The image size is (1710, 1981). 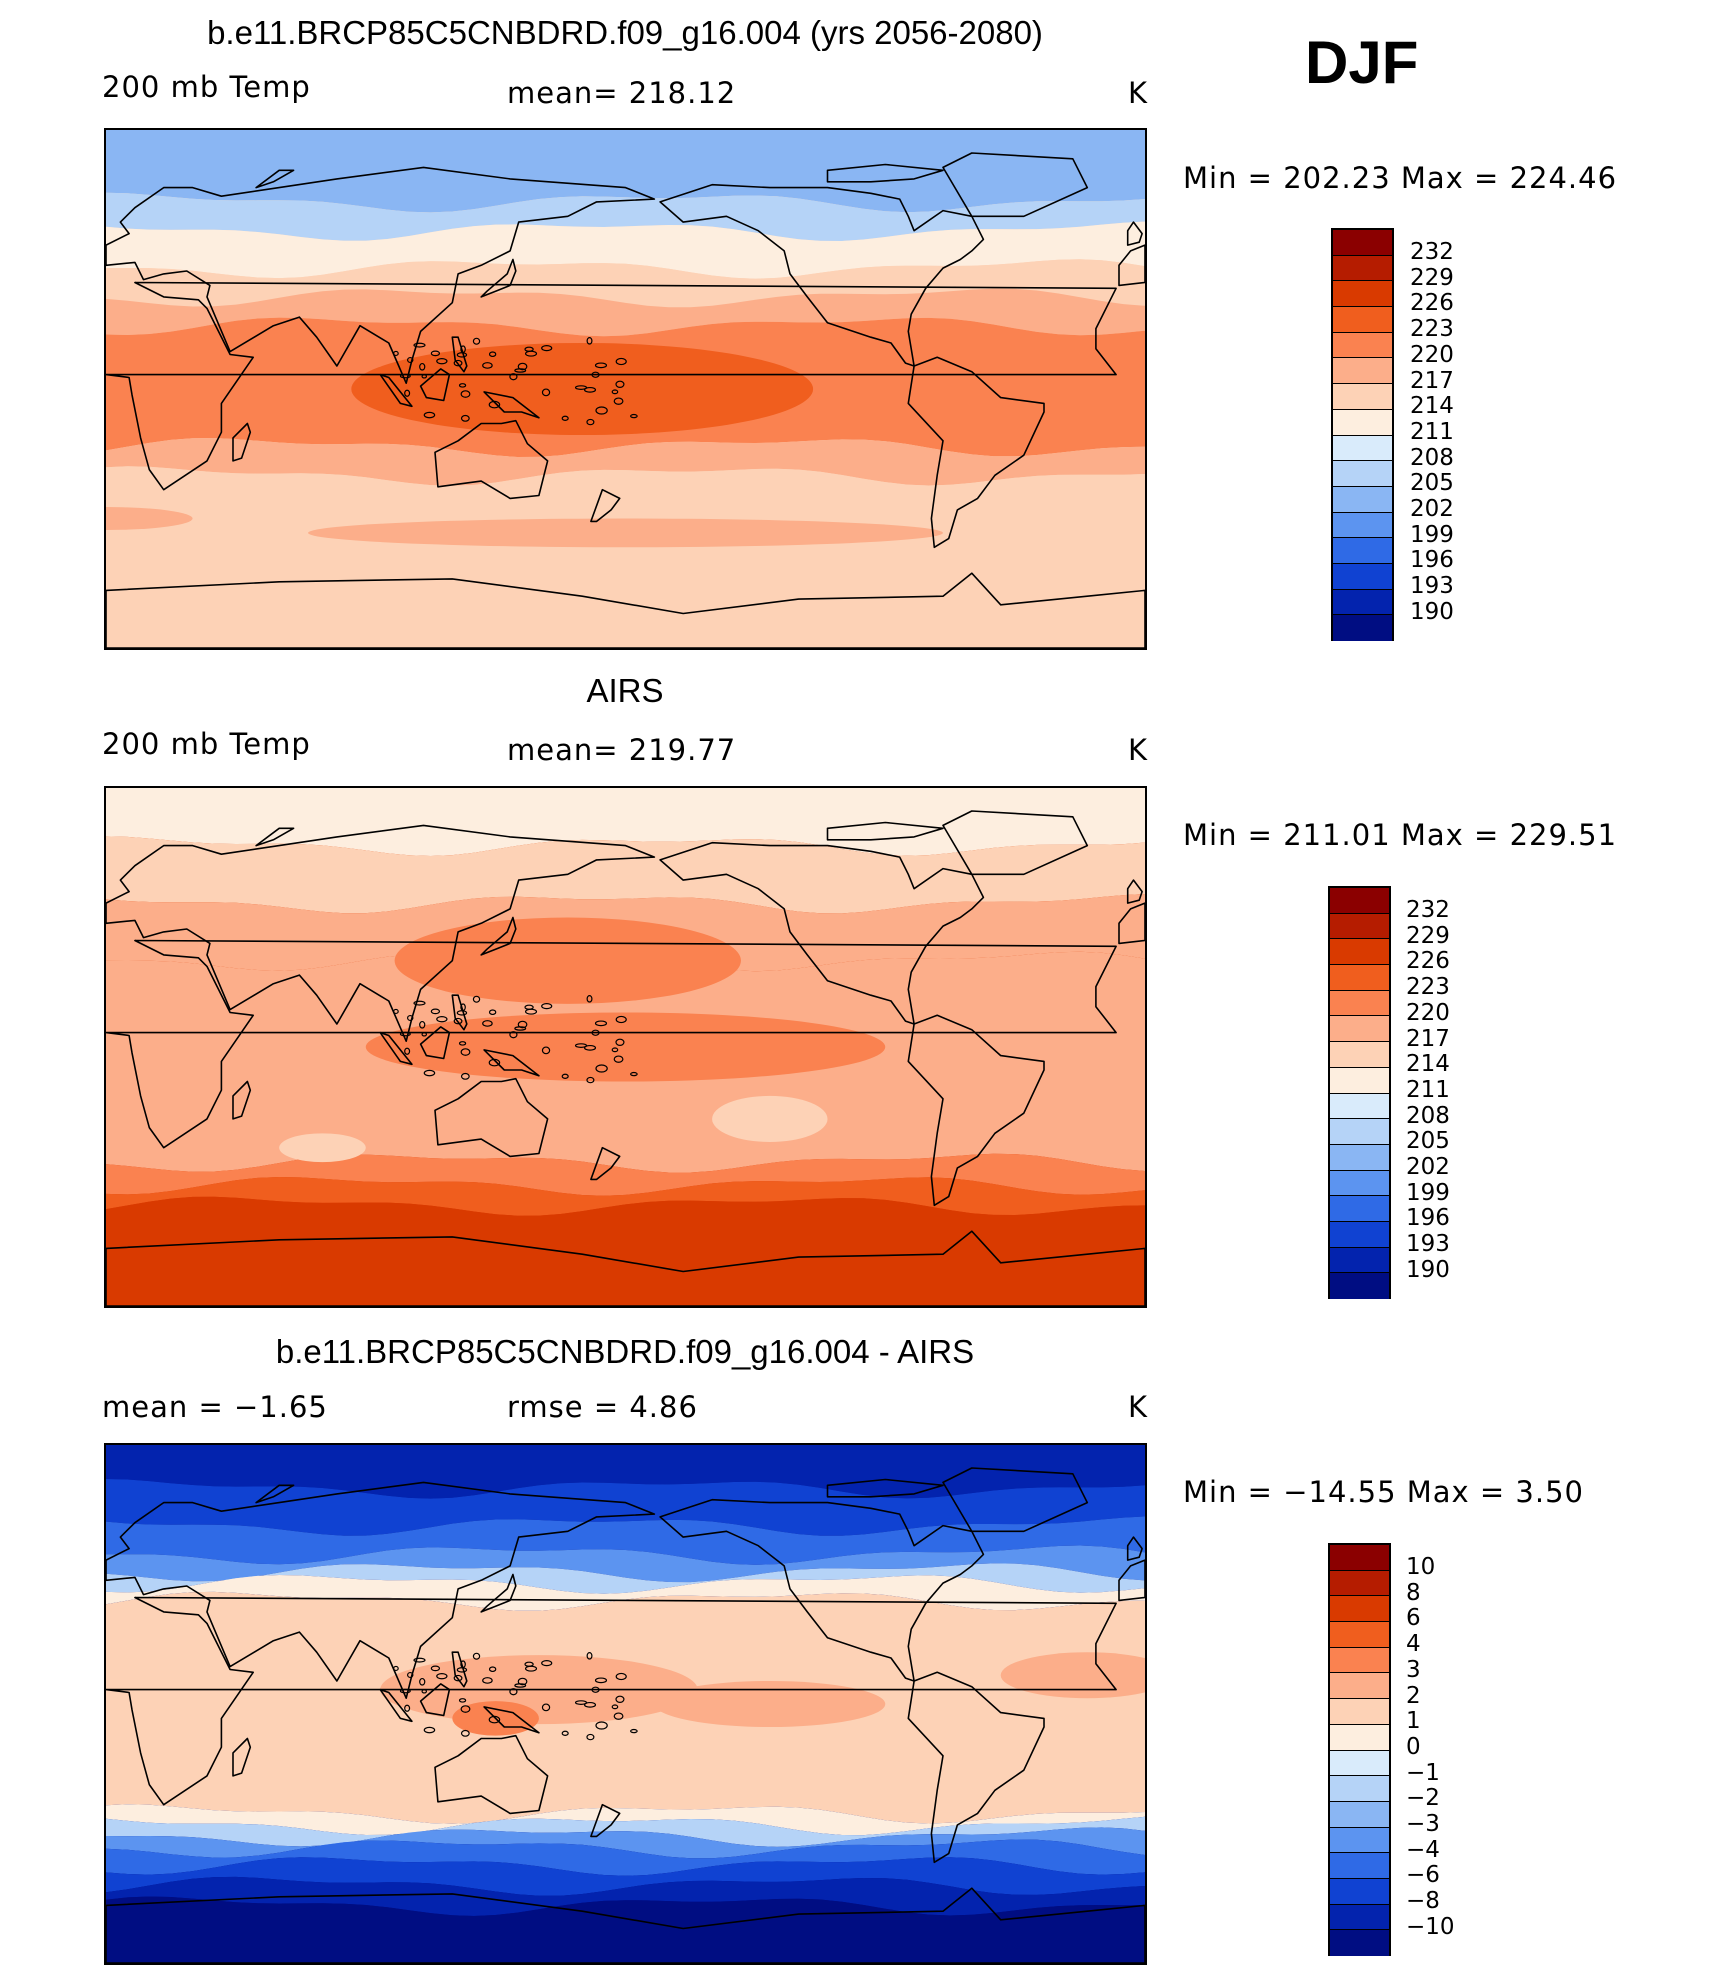 I want to click on season-label: DJF, so click(x=1362, y=62).